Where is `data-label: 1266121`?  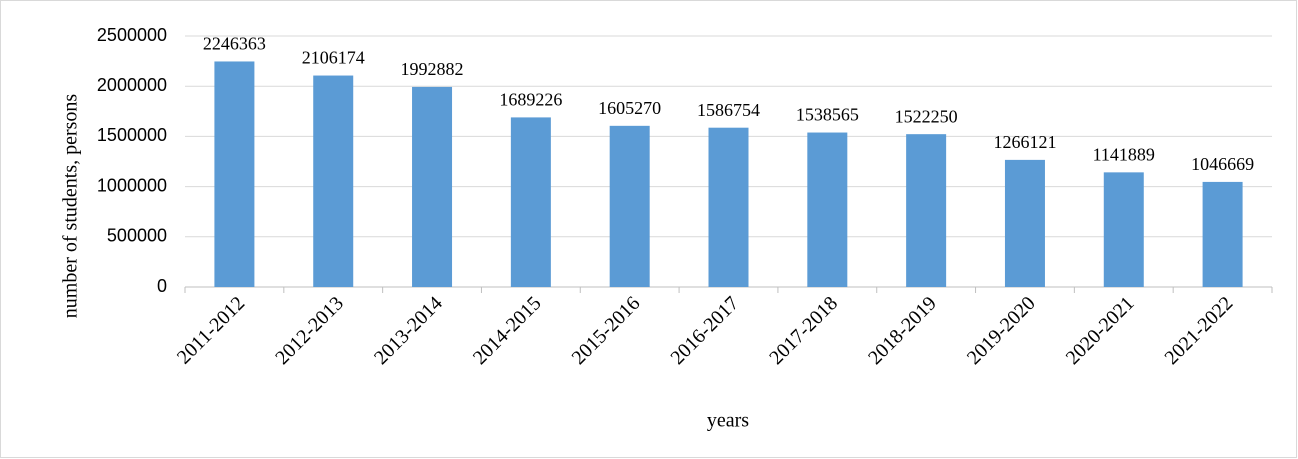 data-label: 1266121 is located at coordinates (1024, 142).